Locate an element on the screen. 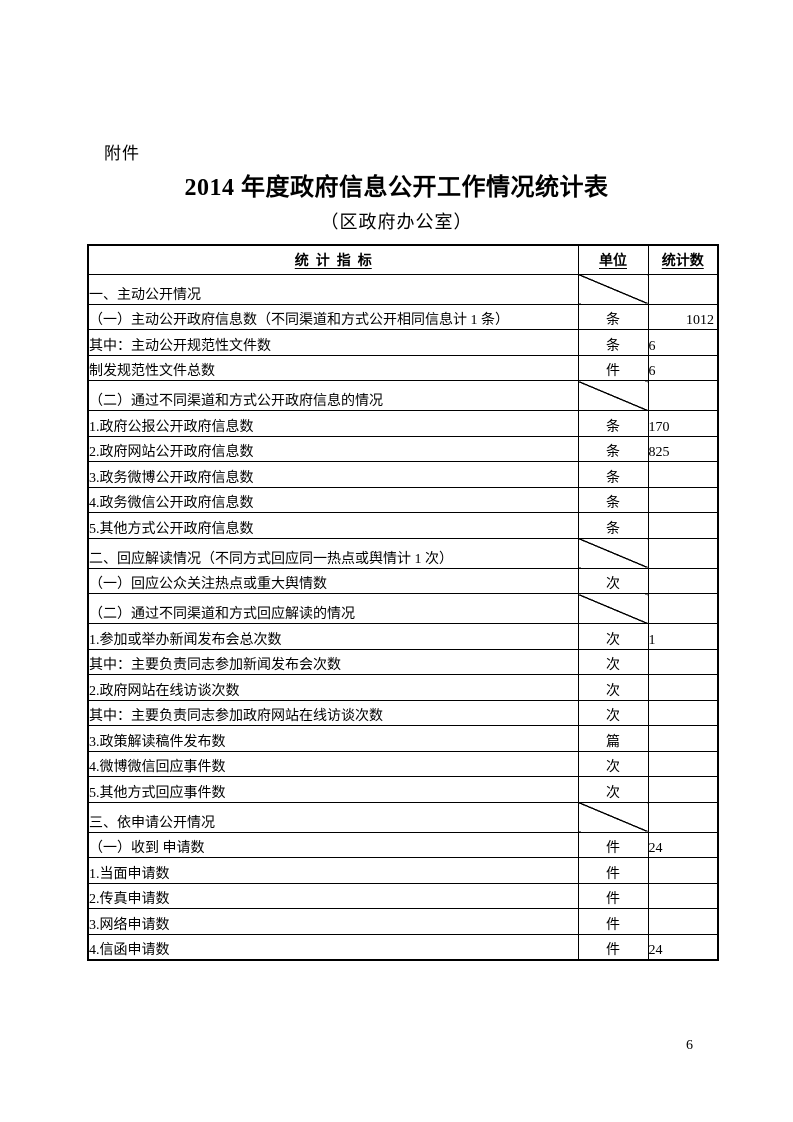  header-indicator-label: 统 计 指 标 is located at coordinates (333, 261).